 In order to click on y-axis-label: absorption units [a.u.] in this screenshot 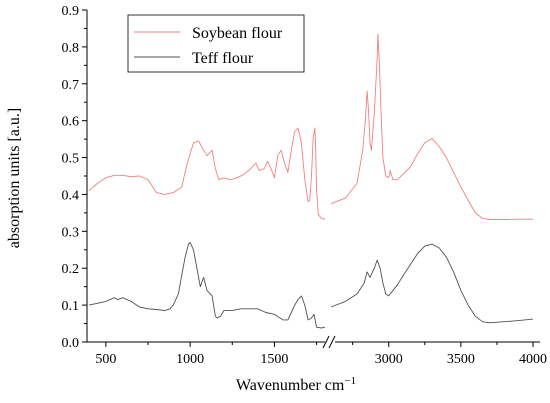, I will do `click(14, 178)`.